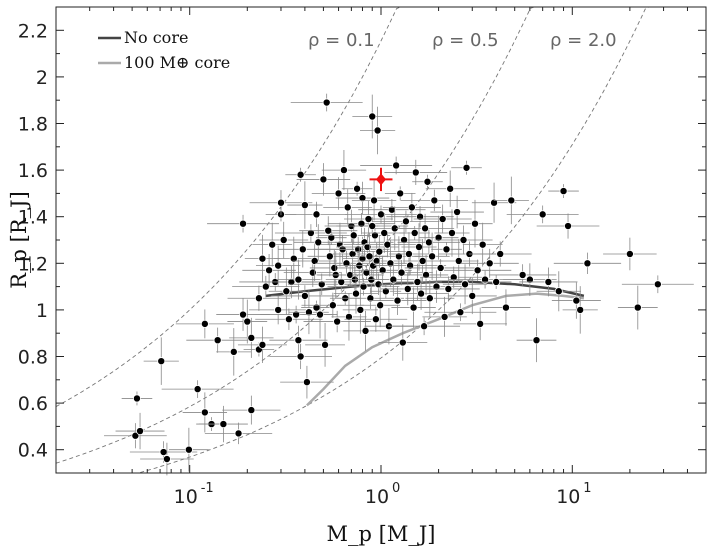  I want to click on y-tick-label: 0.8, so click(33, 358).